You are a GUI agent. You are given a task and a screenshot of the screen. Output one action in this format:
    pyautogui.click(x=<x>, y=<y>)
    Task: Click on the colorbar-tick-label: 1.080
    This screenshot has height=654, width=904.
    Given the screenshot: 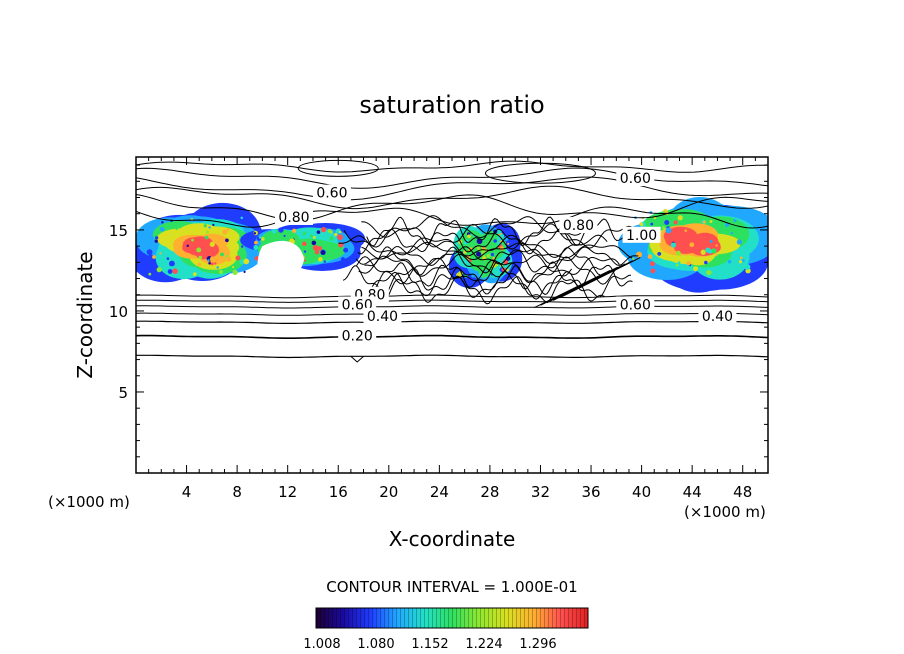 What is the action you would take?
    pyautogui.click(x=375, y=644)
    